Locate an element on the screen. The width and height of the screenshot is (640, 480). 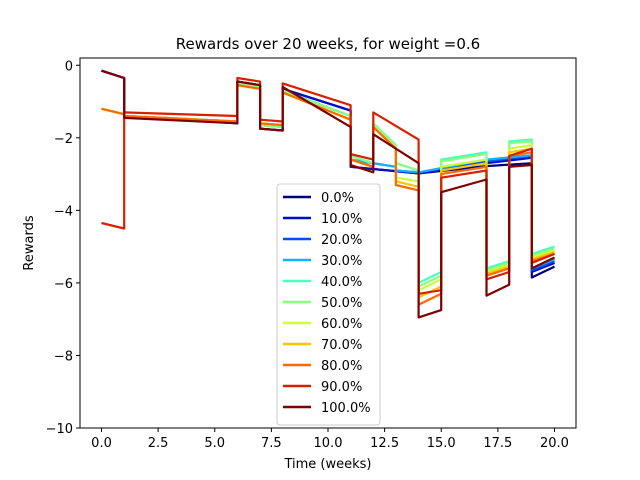
x-axis: 0.0 2.5 5.0 7.5 10.0 12.5 15.0 17.5 20.0 is located at coordinates (330, 439).